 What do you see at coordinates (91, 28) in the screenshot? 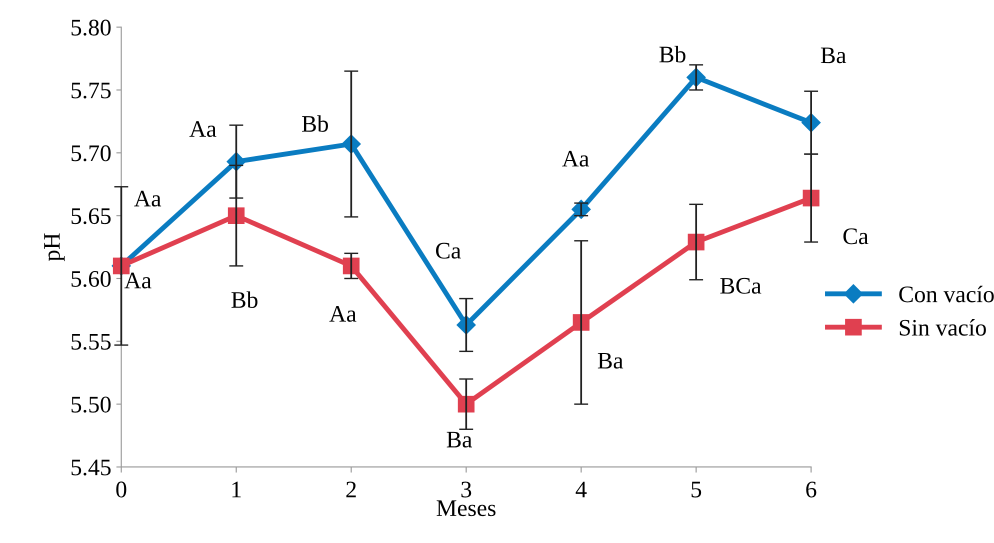
I see `y-tick-label: 5.80` at bounding box center [91, 28].